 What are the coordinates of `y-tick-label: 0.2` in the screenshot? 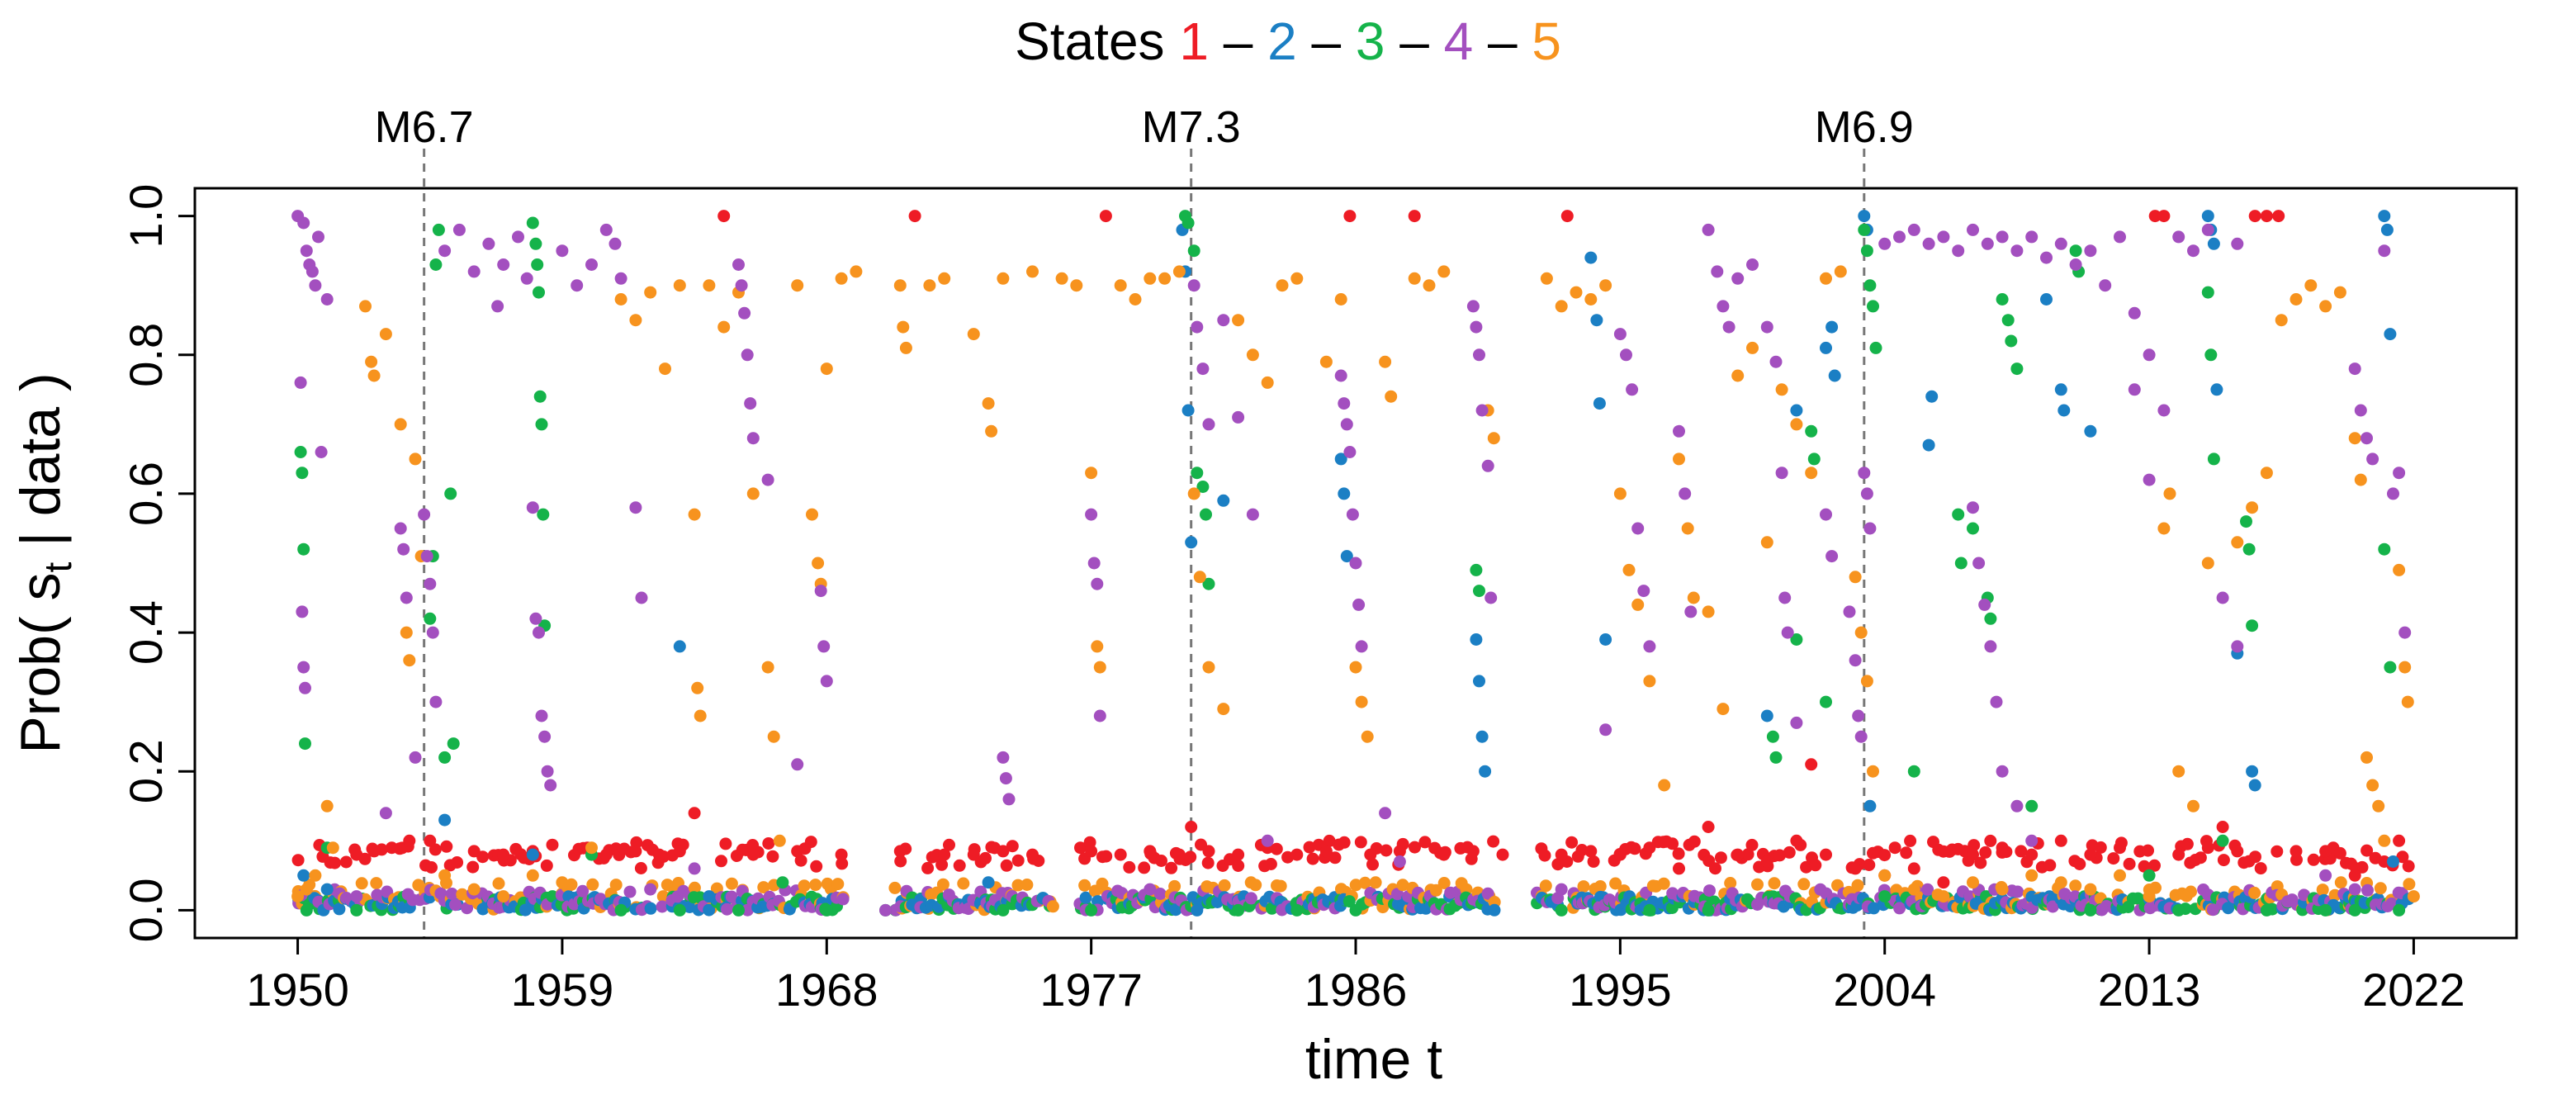 It's located at (146, 771).